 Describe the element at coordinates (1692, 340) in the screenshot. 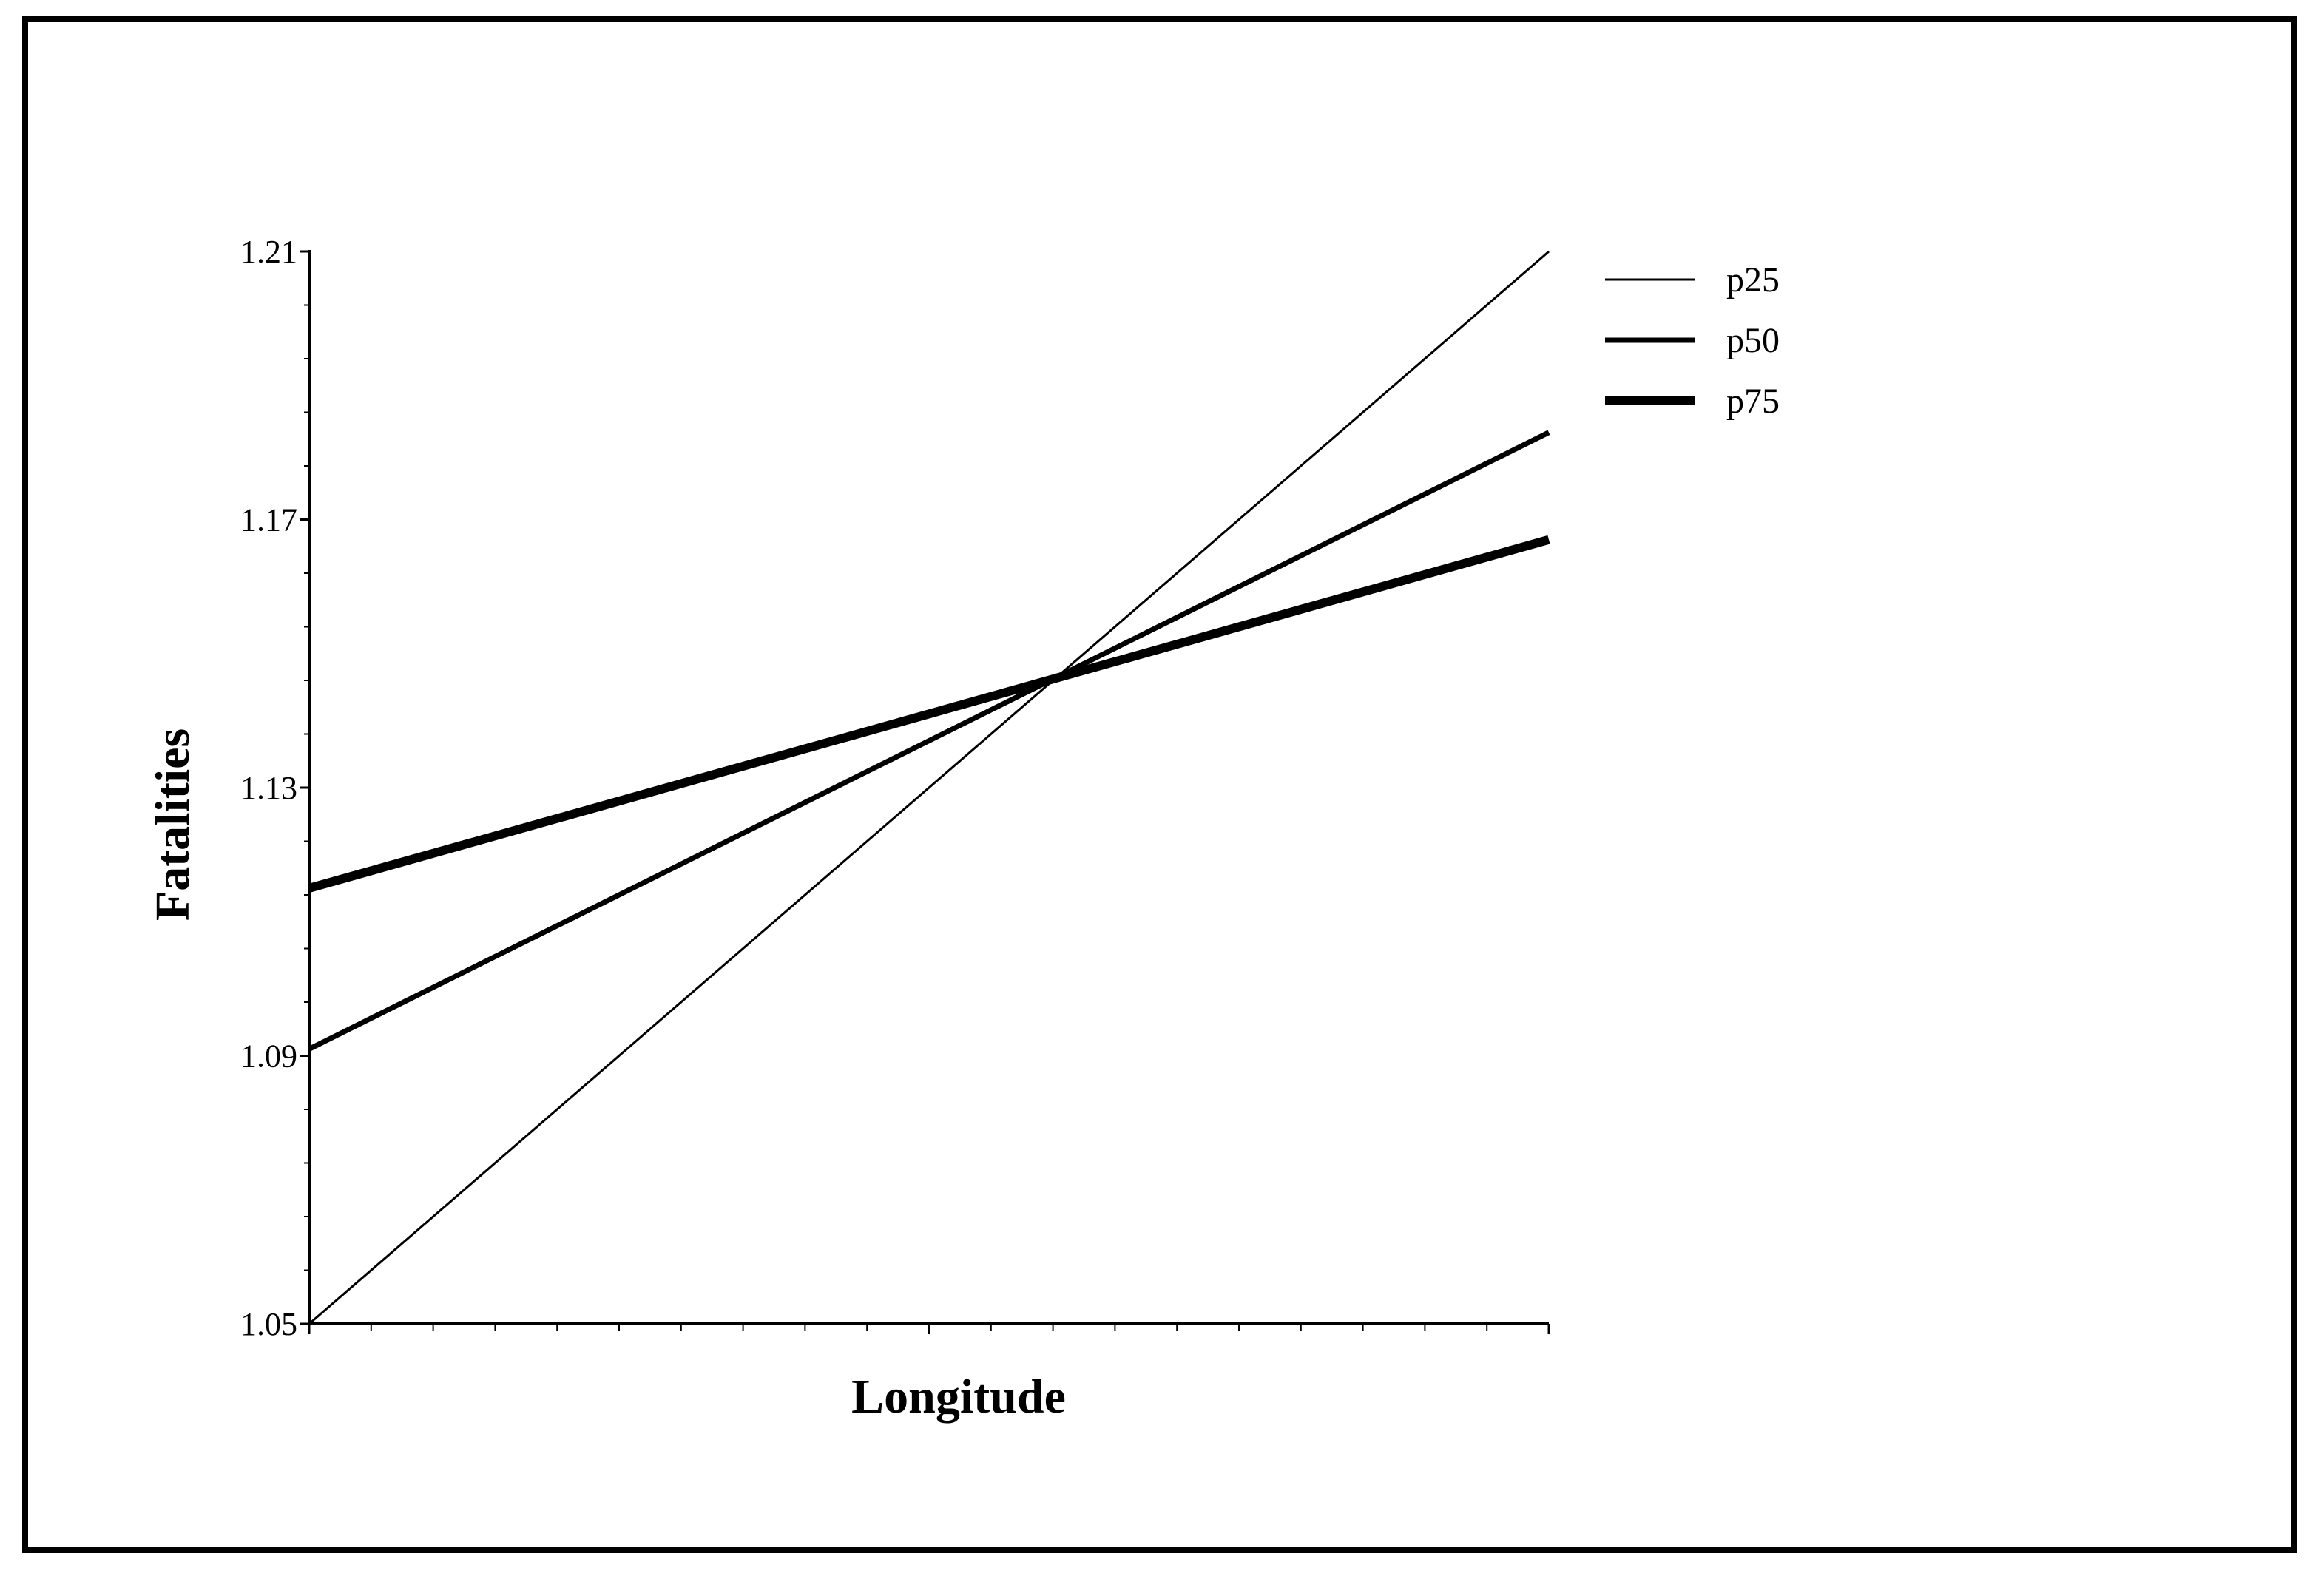

I see `legend: p25 p50 p75` at that location.